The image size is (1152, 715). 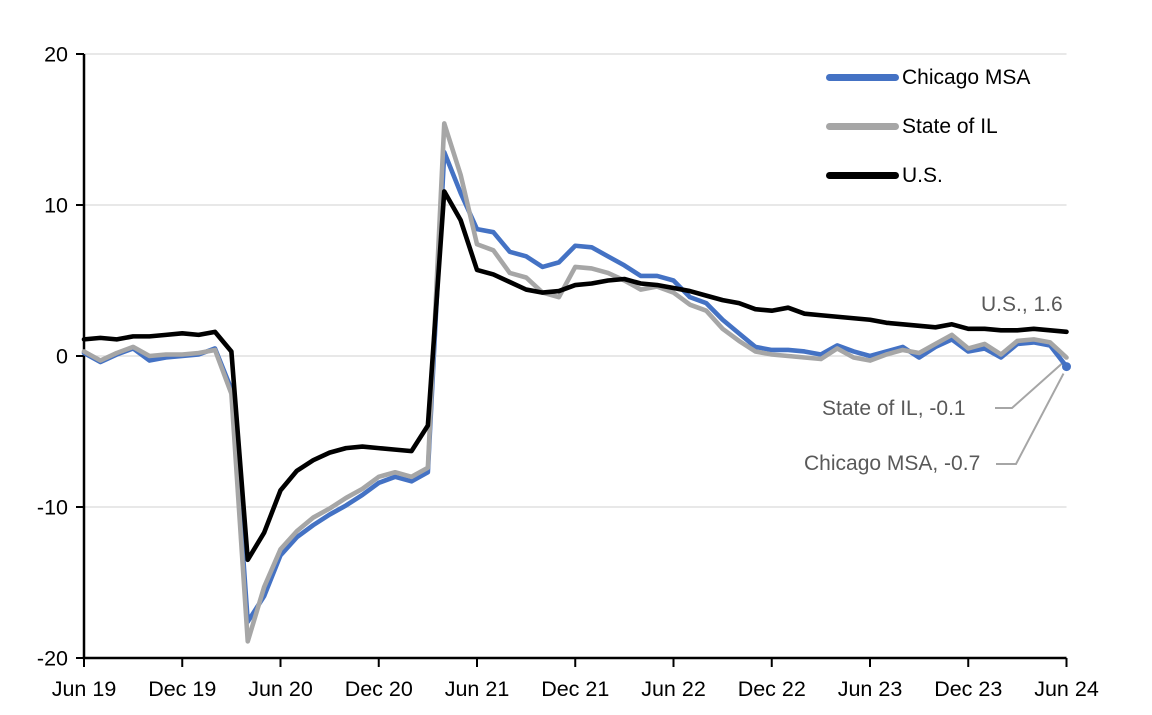 I want to click on x-tick-label-dec-19: Dec 19, so click(x=182, y=689).